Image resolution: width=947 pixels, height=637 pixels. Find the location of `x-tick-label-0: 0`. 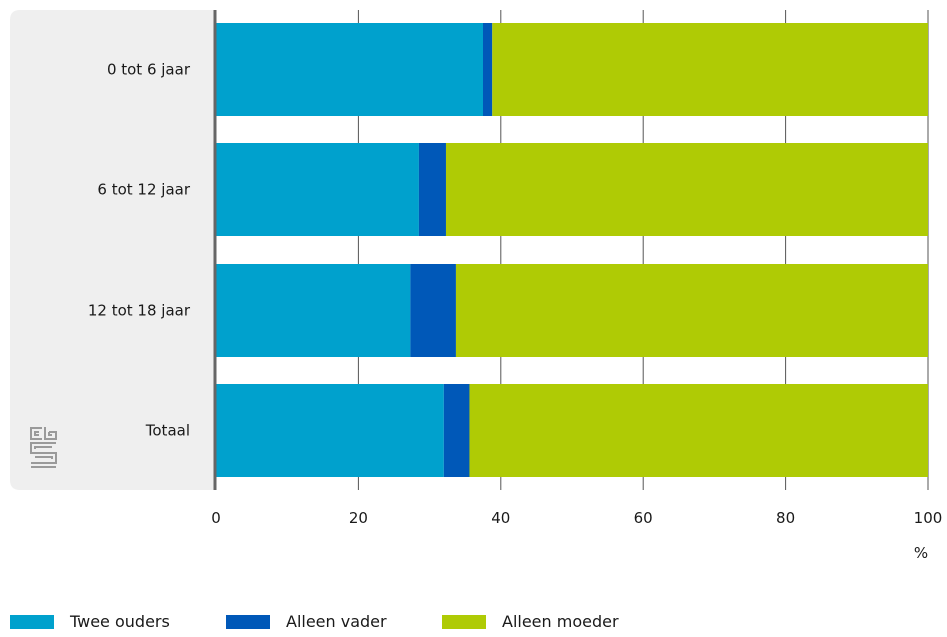

x-tick-label-0: 0 is located at coordinates (216, 518).